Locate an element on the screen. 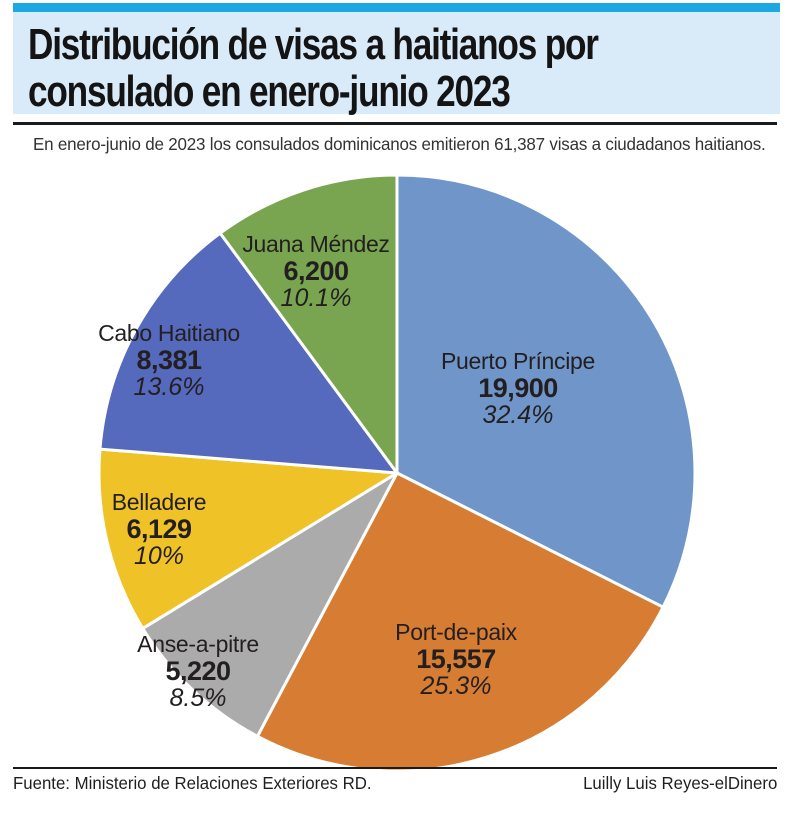 The height and width of the screenshot is (818, 788). slice-percent: 10.1% is located at coordinates (316, 297).